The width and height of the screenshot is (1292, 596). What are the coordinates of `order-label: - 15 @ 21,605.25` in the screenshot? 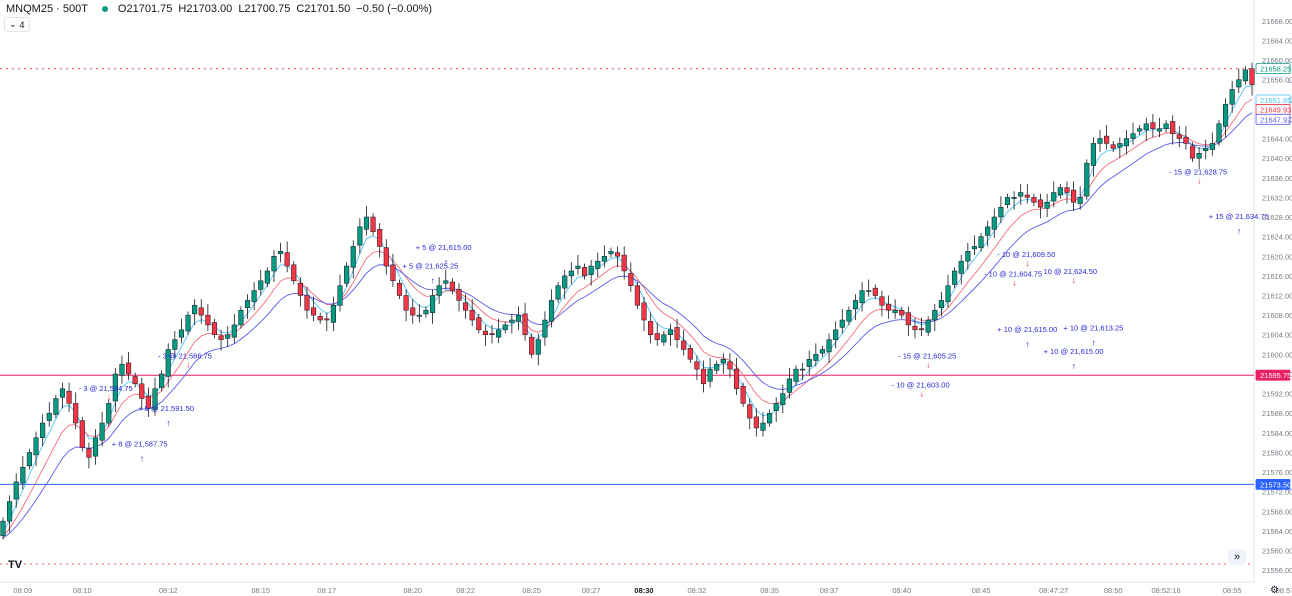 It's located at (927, 355).